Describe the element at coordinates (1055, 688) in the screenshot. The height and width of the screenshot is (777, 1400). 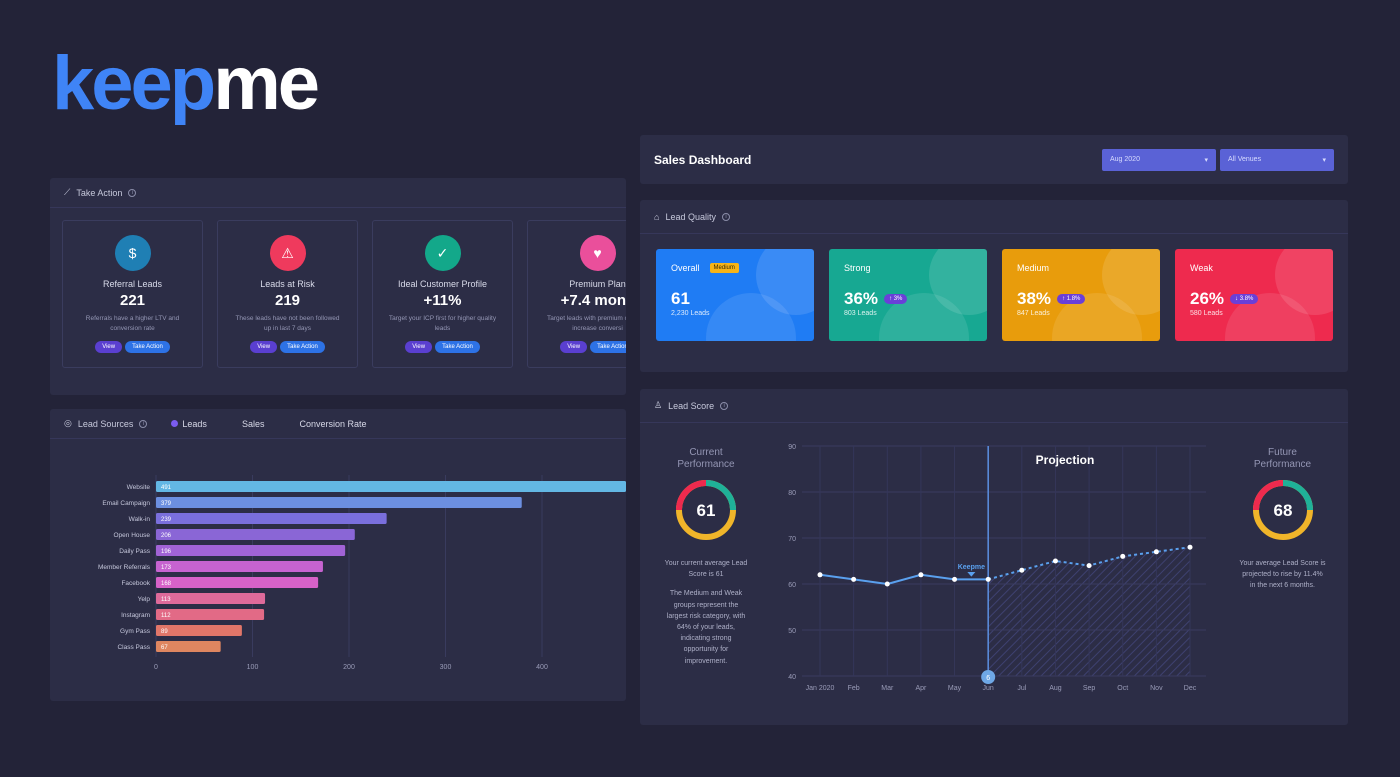
I see `x-tick-label: Aug` at that location.